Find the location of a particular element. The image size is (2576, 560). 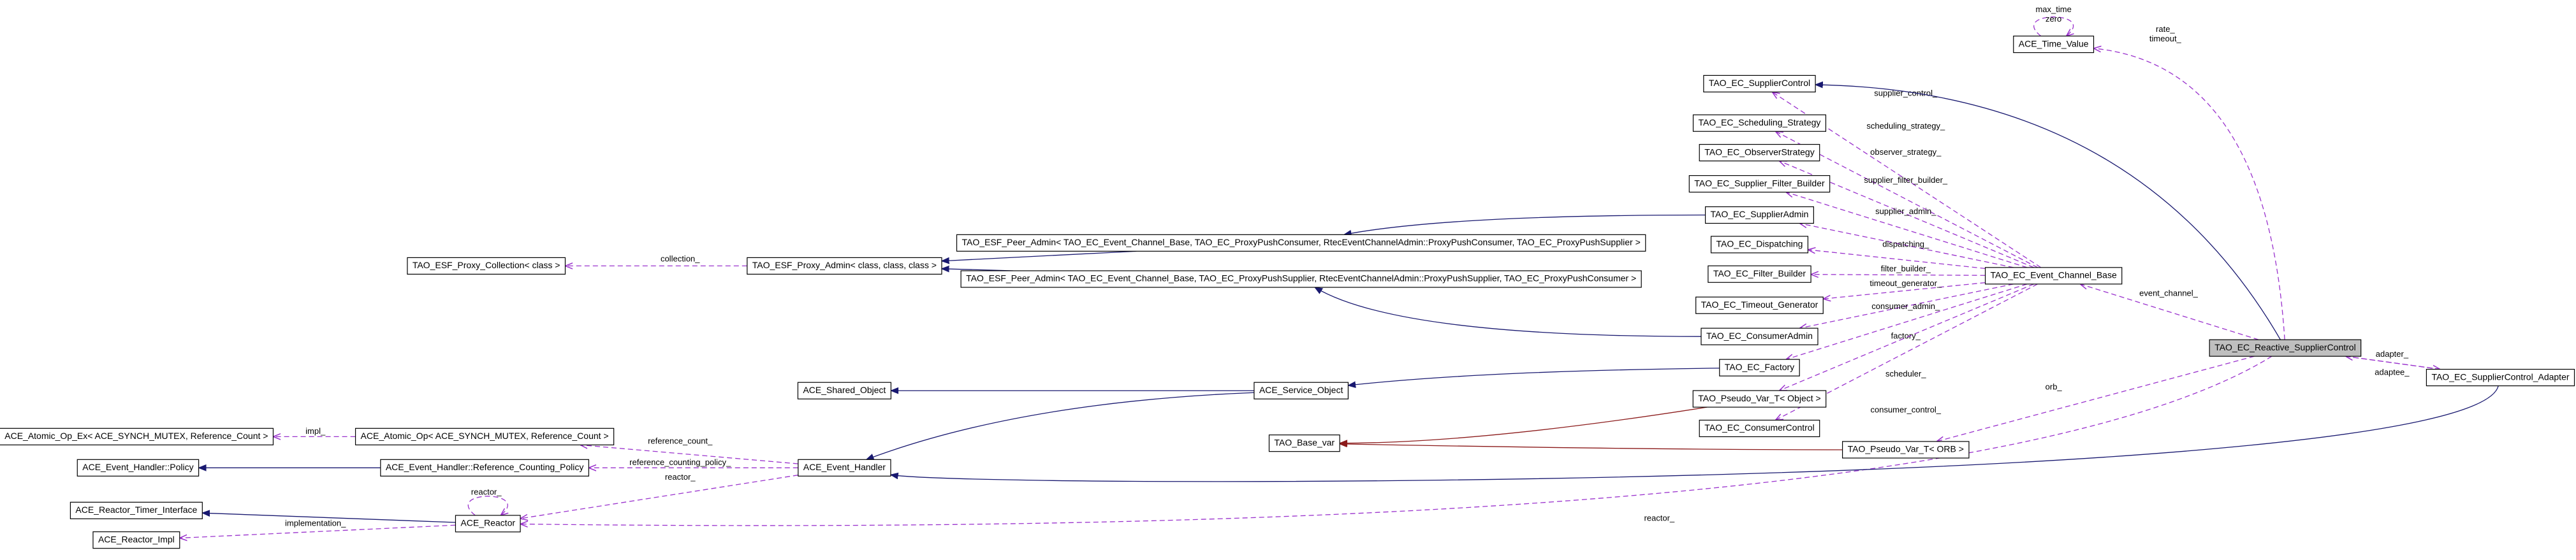

class-node: ACE_Event_Handler::Policy is located at coordinates (138, 468).